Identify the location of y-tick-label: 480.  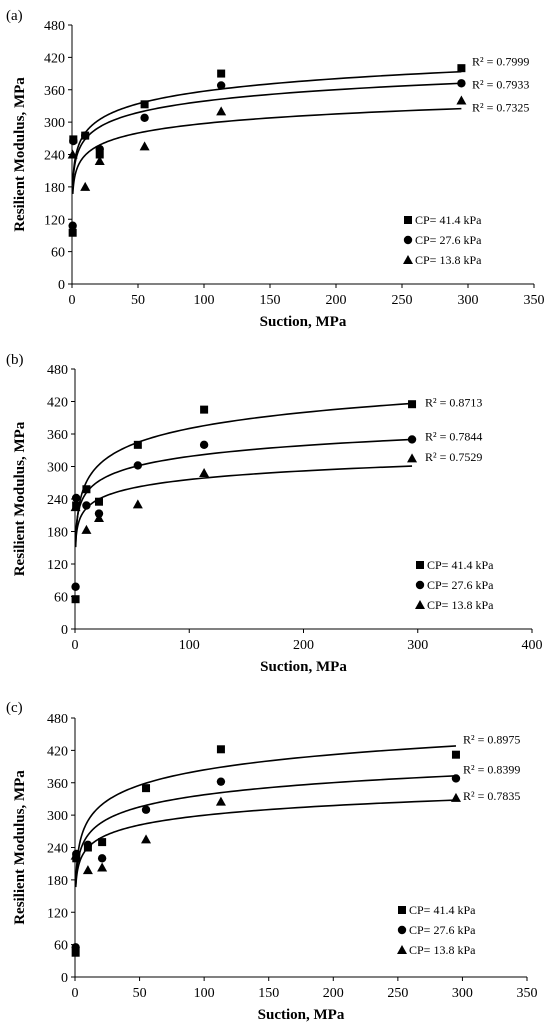
(57, 719).